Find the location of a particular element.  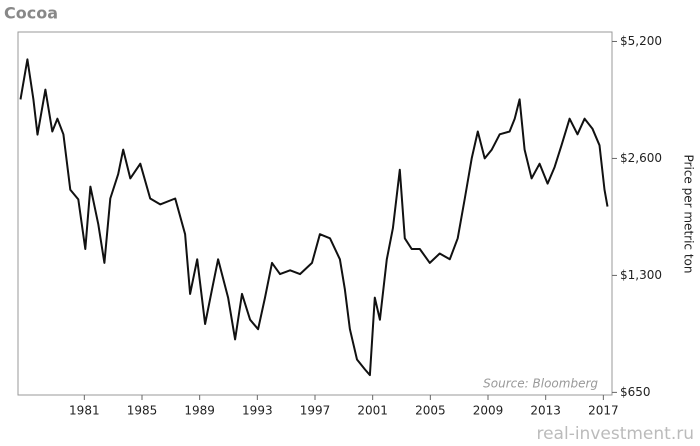

y-tick-label: $2,600 is located at coordinates (641, 158).